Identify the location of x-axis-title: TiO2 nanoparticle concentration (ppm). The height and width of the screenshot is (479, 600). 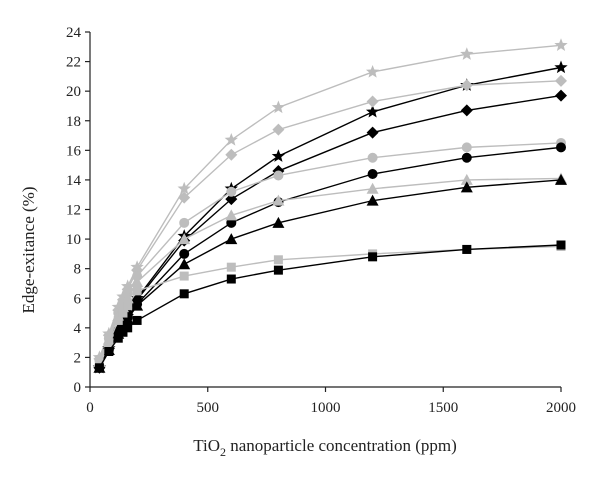
(325, 447).